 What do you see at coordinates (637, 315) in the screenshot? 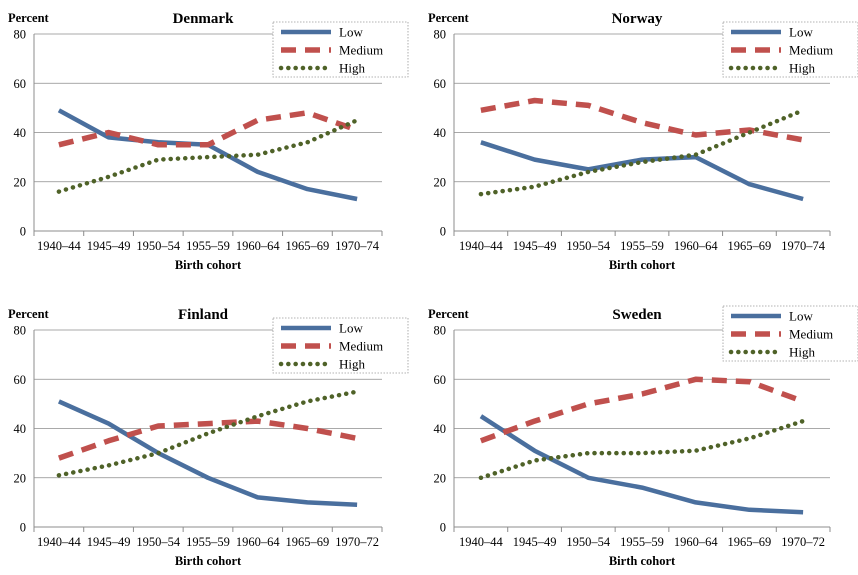
I see `chart-title: Sweden` at bounding box center [637, 315].